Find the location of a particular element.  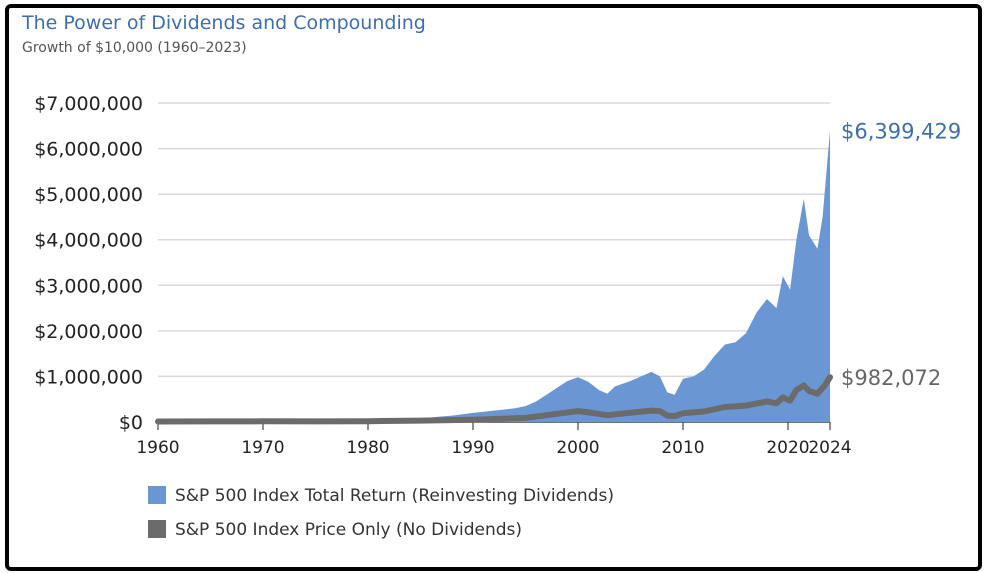

x-tick-label-6: 2020 is located at coordinates (787, 448).